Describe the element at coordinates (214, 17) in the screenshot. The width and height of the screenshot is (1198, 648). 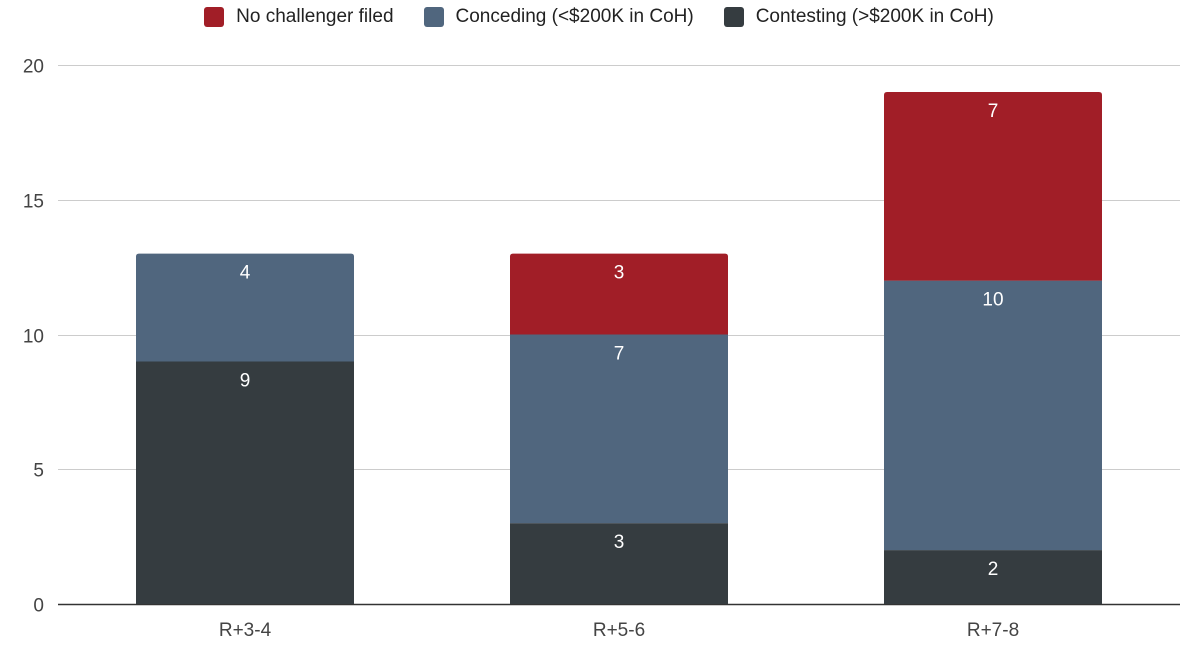
I see `legend-swatch-no-challenger` at that location.